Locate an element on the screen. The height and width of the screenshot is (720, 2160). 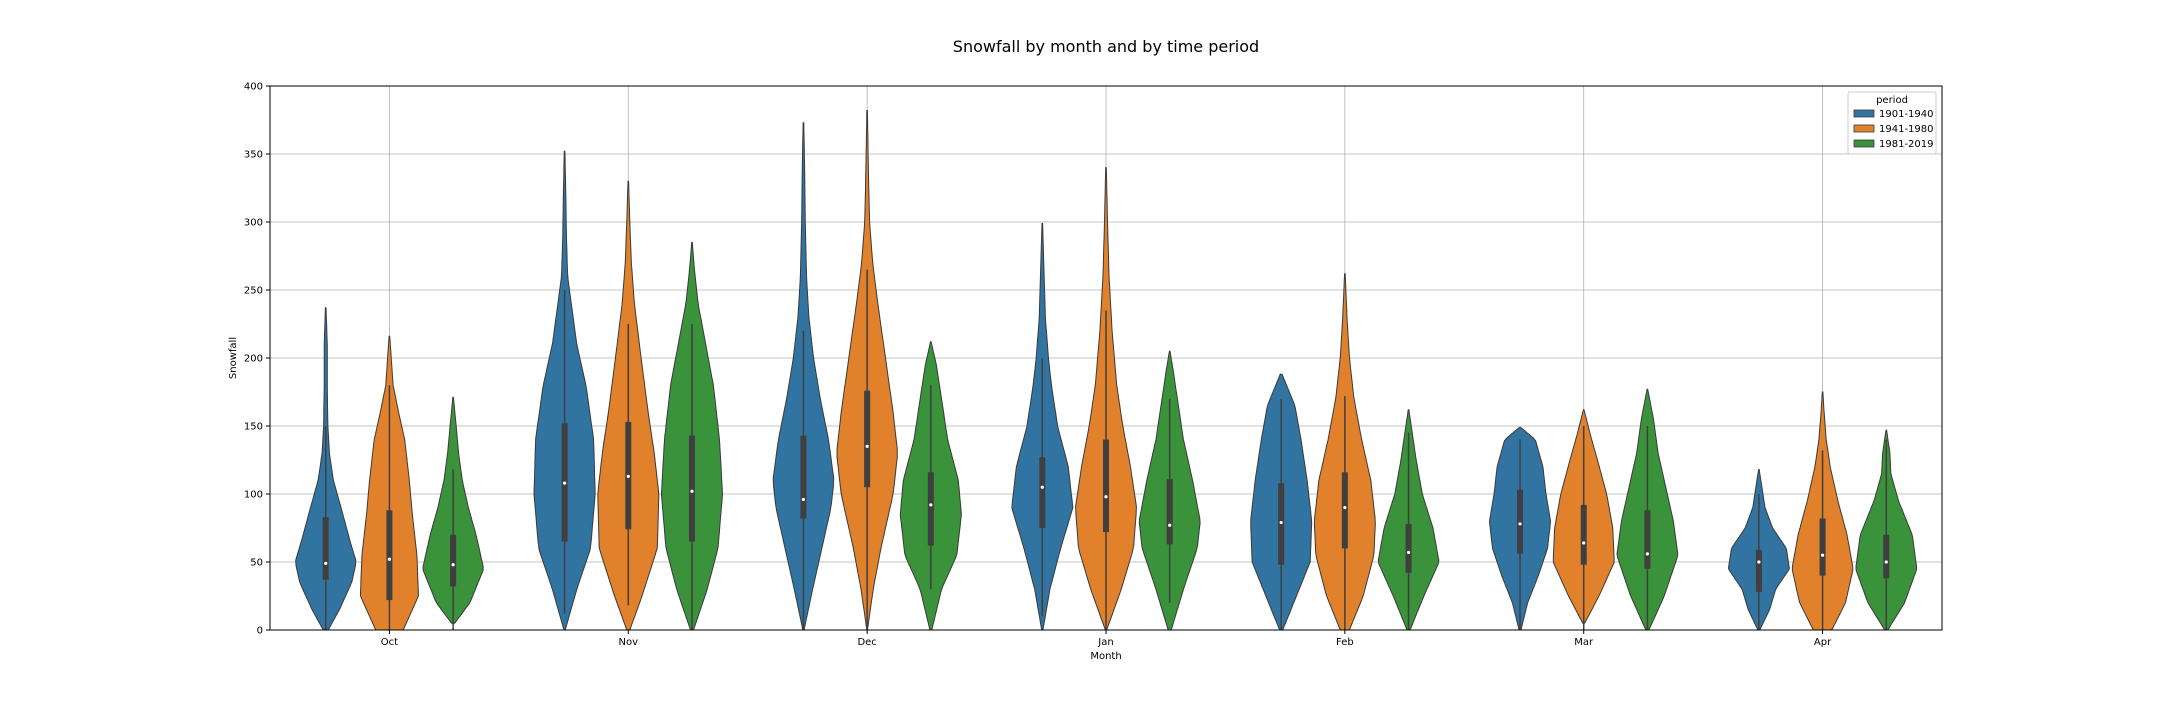
legend-label: 1901-1940 is located at coordinates (1906, 114).